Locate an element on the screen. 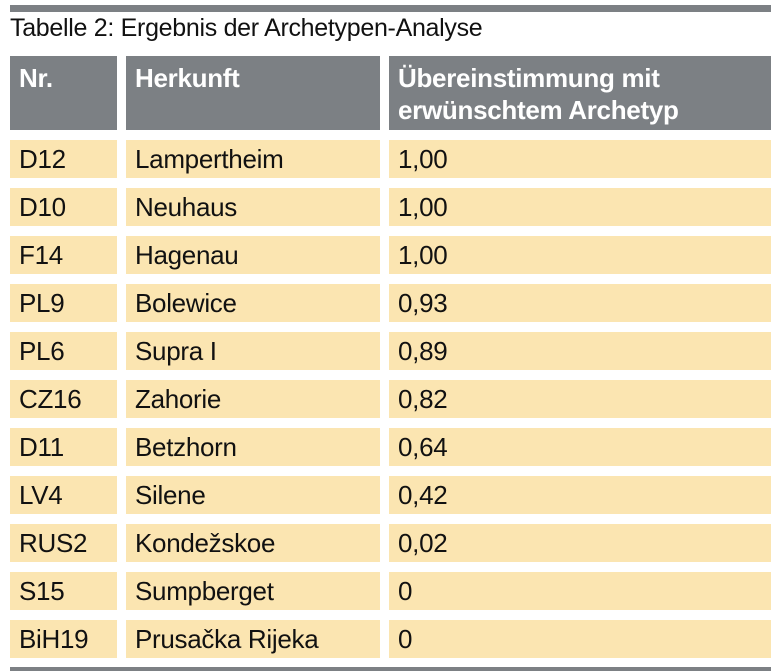 The height and width of the screenshot is (671, 779). cell-wert: 0,93 is located at coordinates (580, 303).